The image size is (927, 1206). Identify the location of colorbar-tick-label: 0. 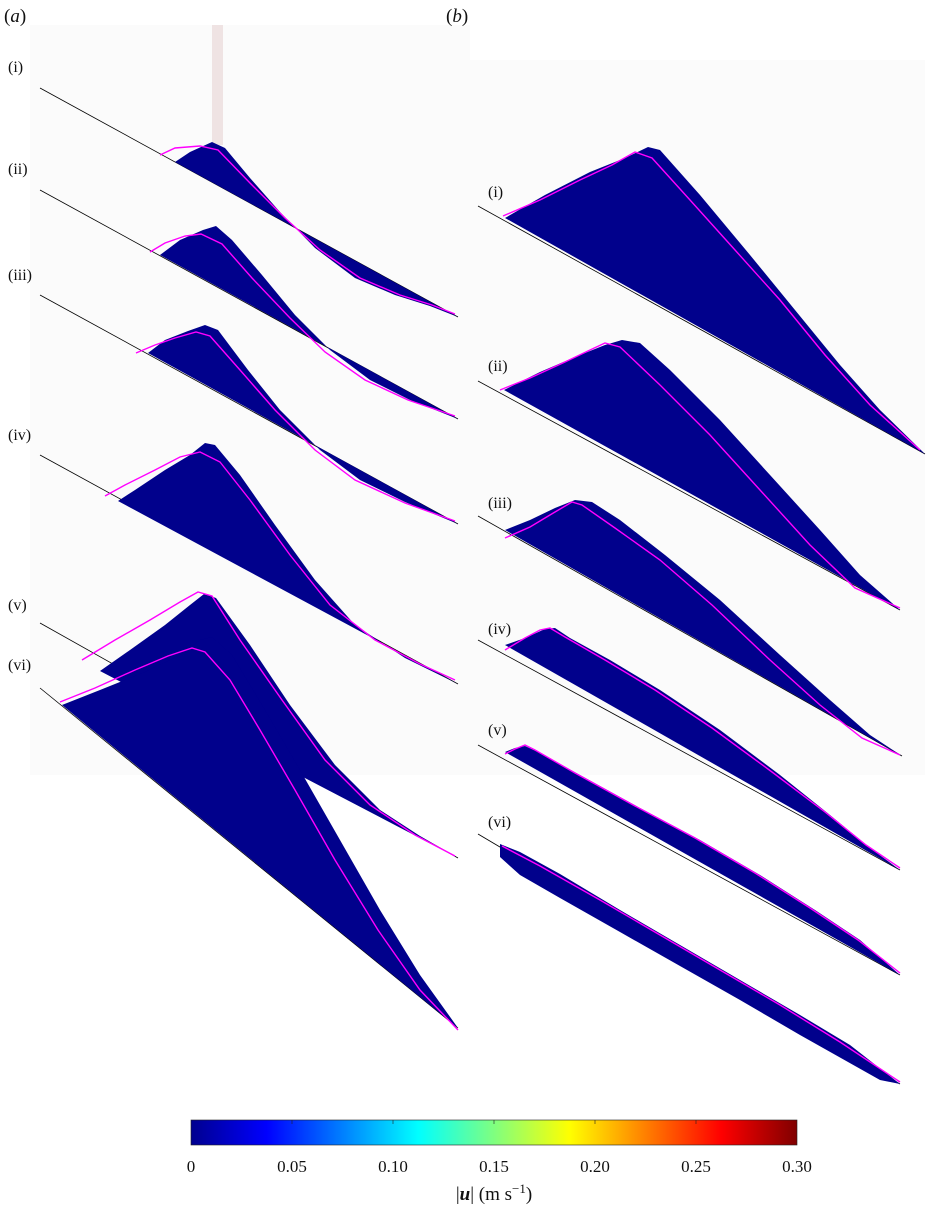
(191, 1166).